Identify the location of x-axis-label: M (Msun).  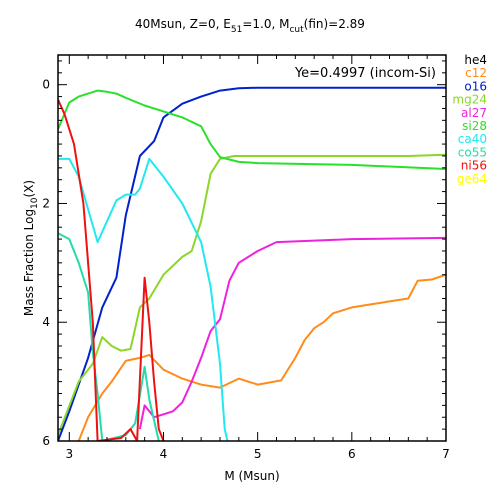
(251, 476).